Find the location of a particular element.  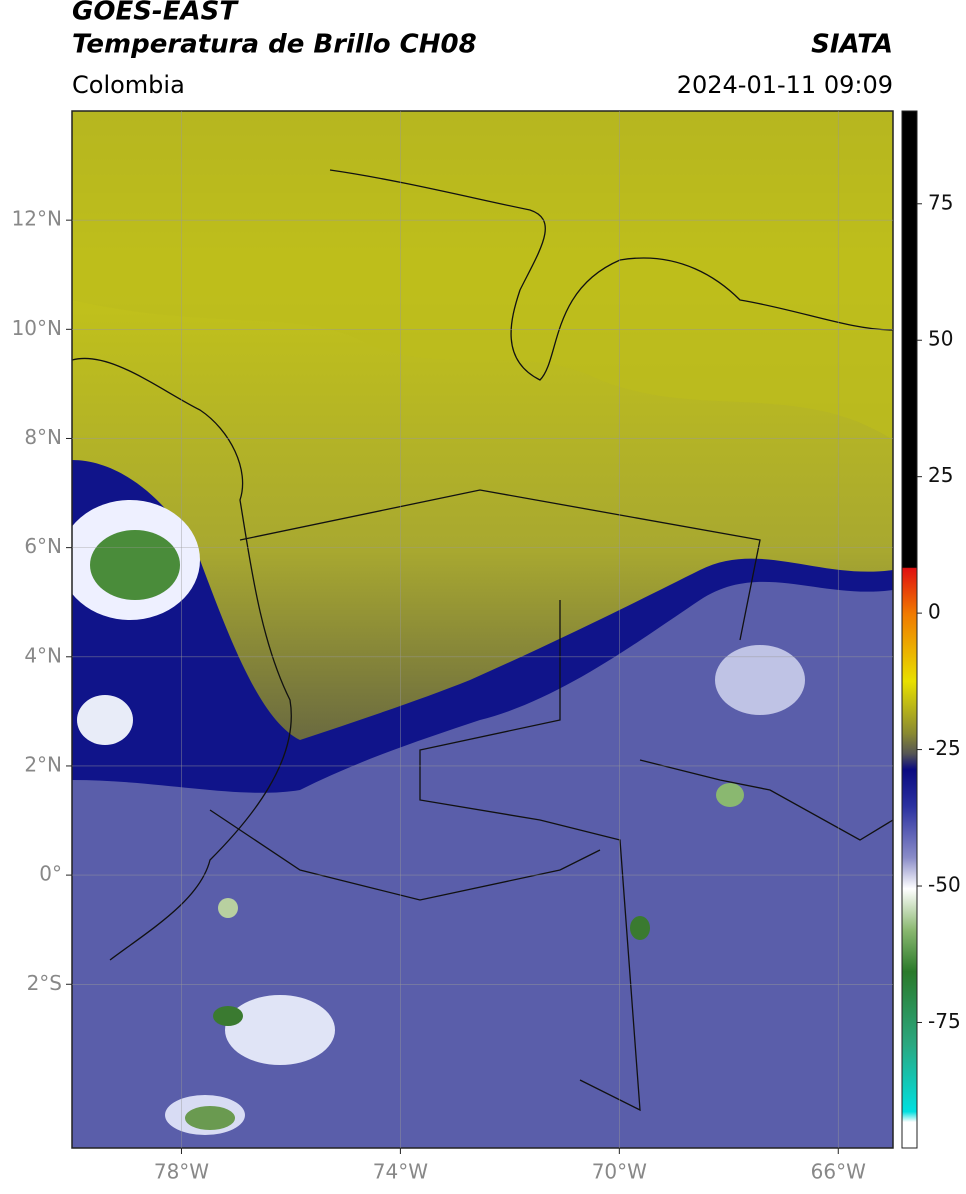

x-tick-label: 70°W is located at coordinates (619, 1172).